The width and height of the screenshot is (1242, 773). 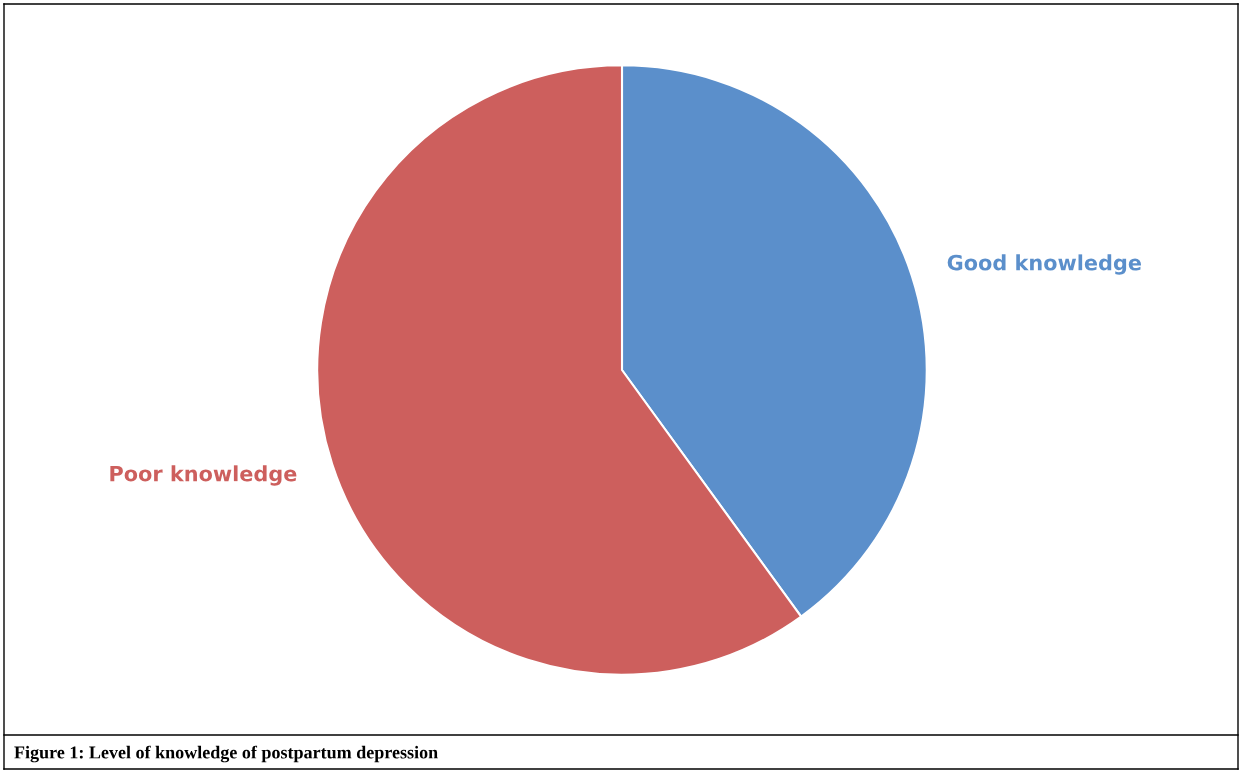 I want to click on slice-label: Poor knowledge, so click(x=203, y=475).